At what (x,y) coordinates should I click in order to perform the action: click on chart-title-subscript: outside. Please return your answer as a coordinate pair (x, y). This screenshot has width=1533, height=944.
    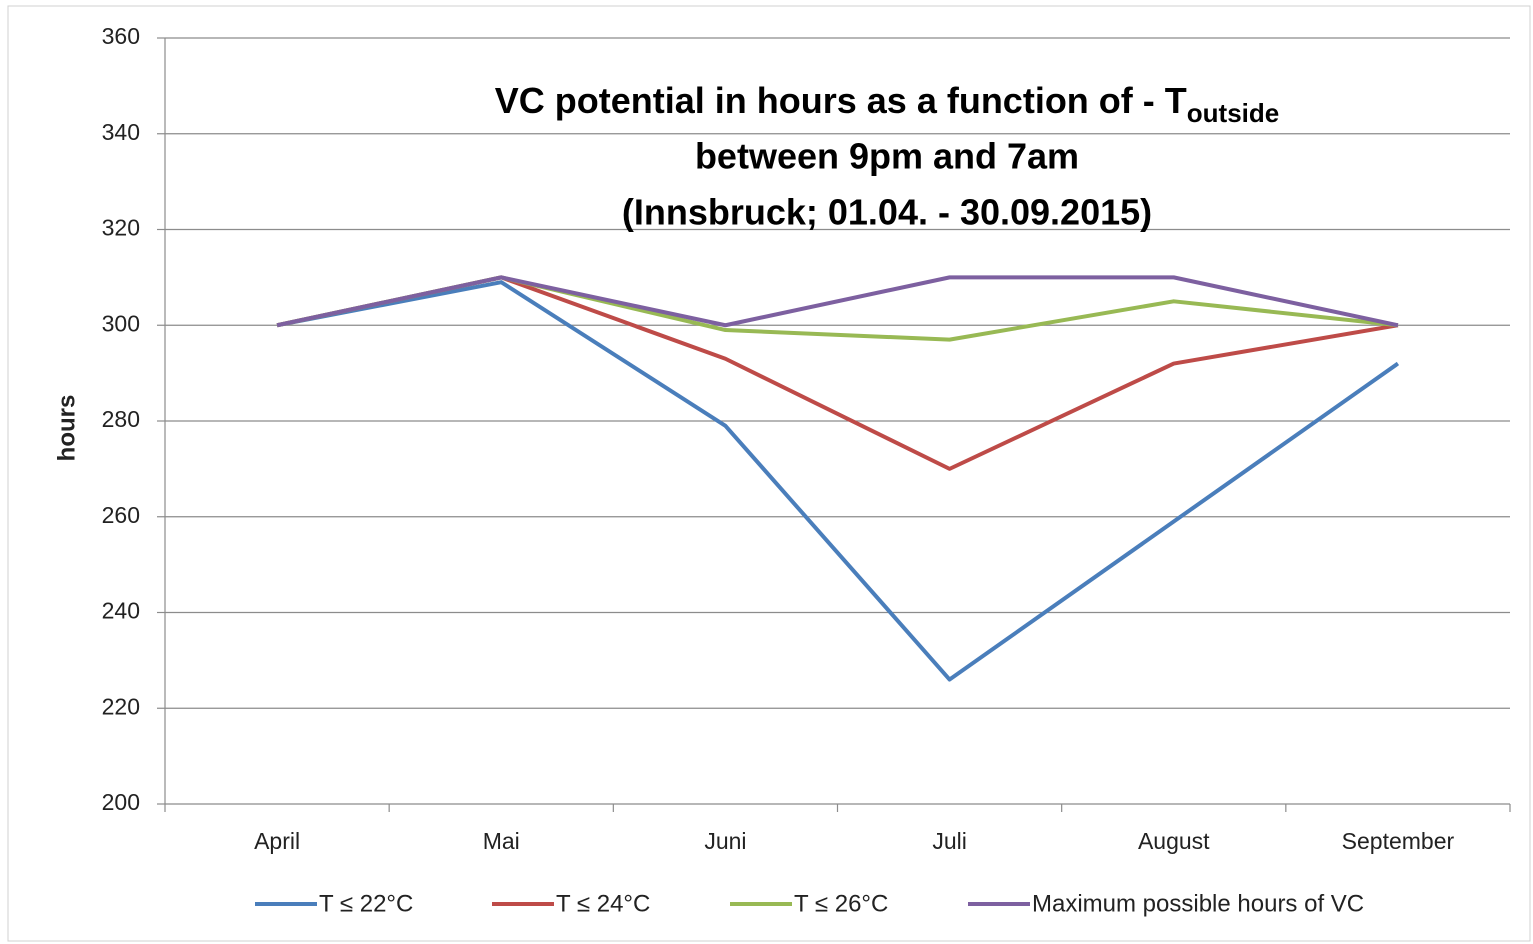
    Looking at the image, I should click on (1233, 113).